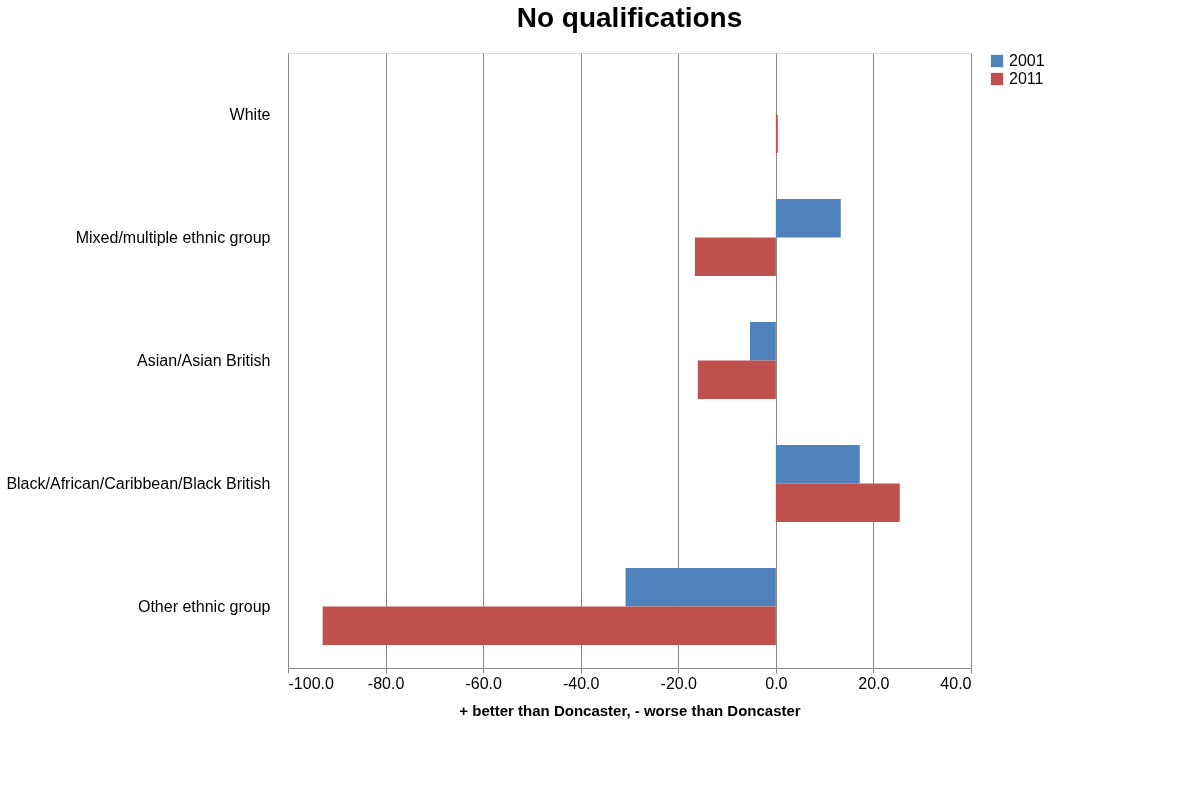  What do you see at coordinates (204, 360) in the screenshot?
I see `y-tick-label: Asian/Asian British` at bounding box center [204, 360].